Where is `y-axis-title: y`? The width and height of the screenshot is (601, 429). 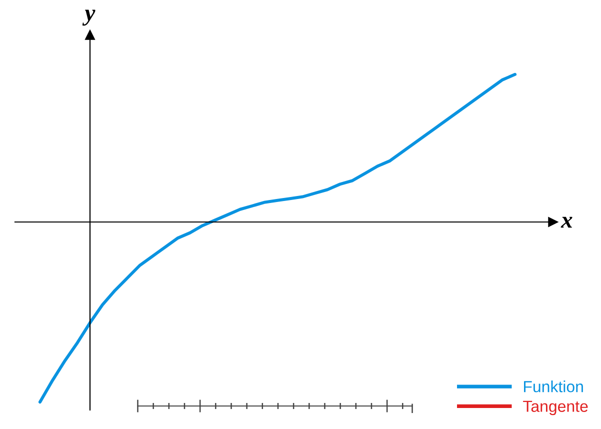
y-axis-title: y is located at coordinates (89, 18).